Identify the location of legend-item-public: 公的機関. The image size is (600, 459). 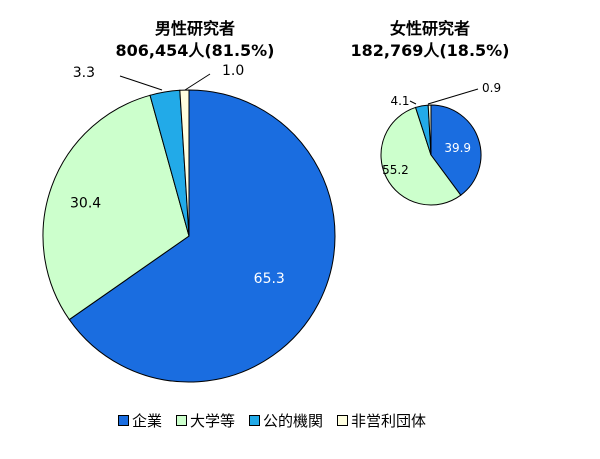
(286, 420).